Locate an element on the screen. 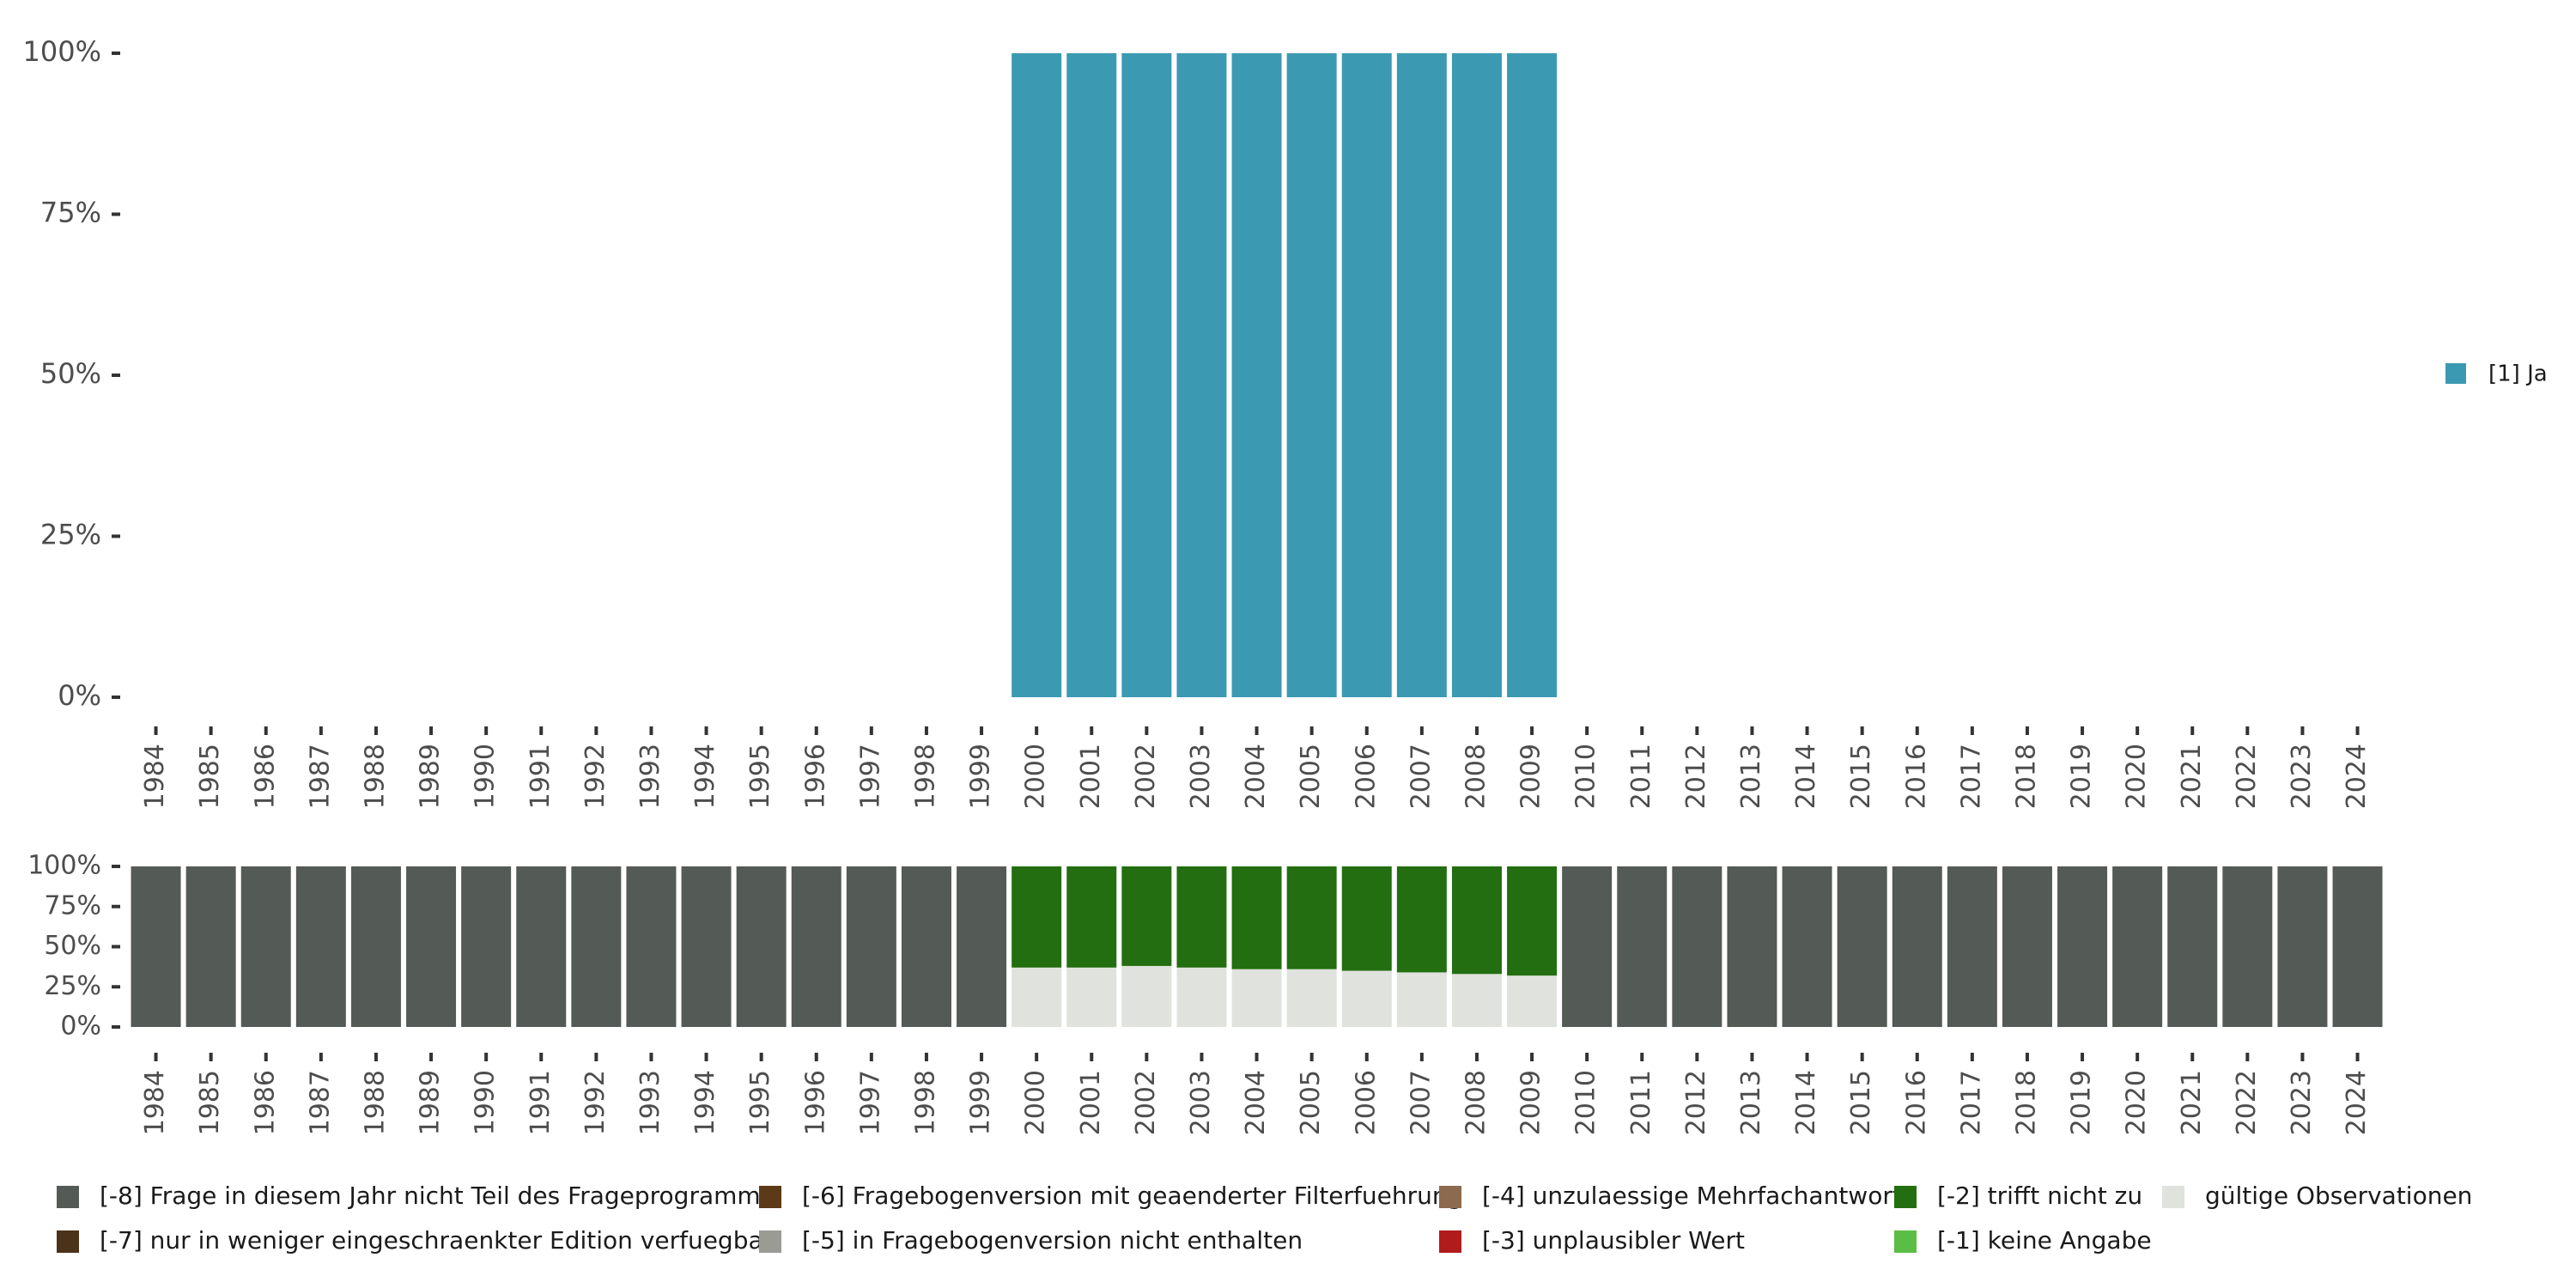 The image size is (2576, 1288). x-tick-label: 1992 is located at coordinates (596, 1102).